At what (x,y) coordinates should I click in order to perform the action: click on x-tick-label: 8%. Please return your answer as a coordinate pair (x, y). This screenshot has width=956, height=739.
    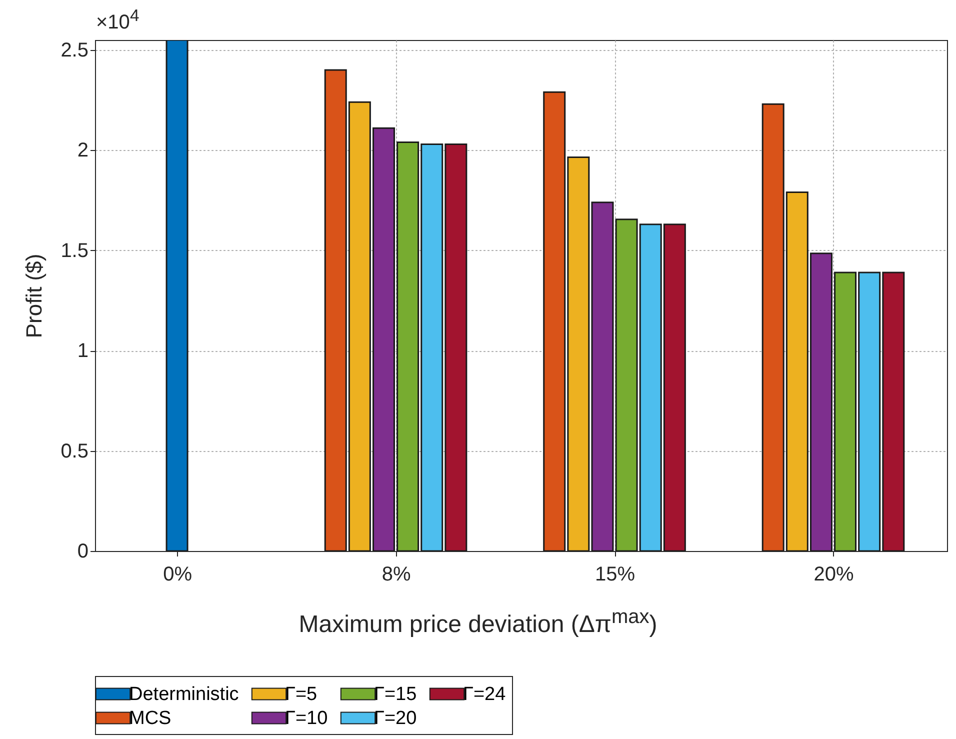
    Looking at the image, I should click on (396, 575).